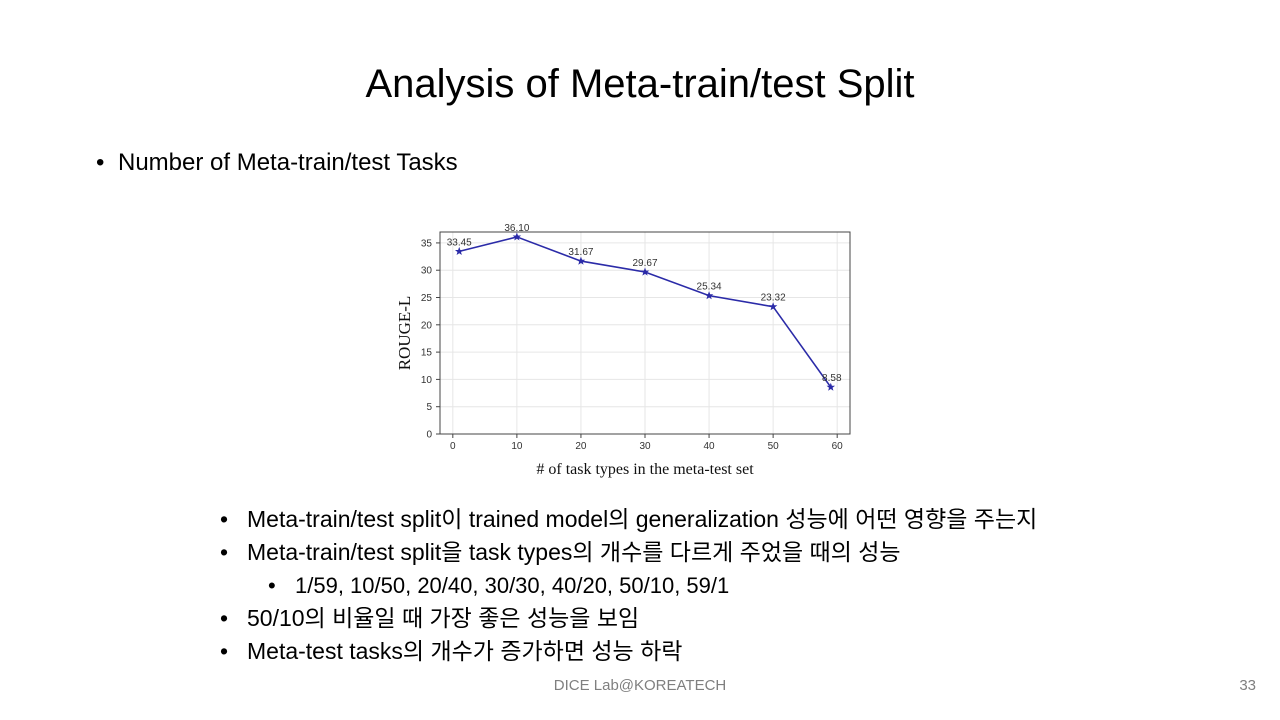  What do you see at coordinates (288, 162) in the screenshot?
I see `top-bullet-text: Number of Meta-train/test Tasks` at bounding box center [288, 162].